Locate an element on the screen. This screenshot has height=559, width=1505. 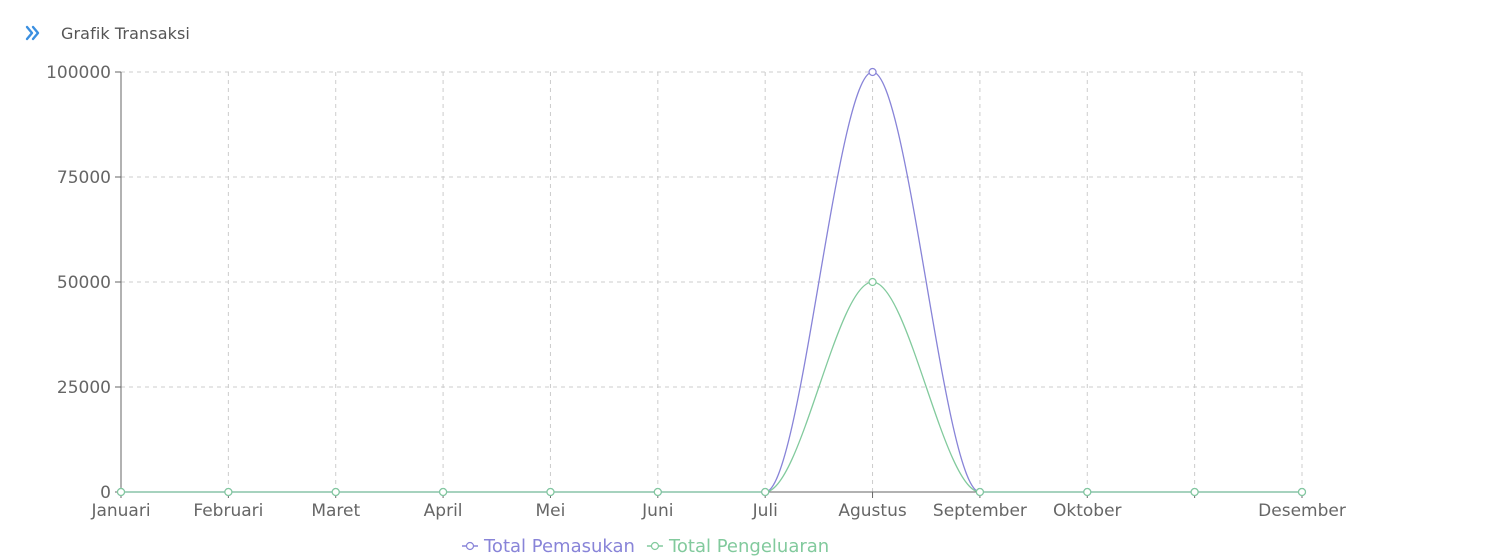
x-tick-label: Juli is located at coordinates (765, 511).